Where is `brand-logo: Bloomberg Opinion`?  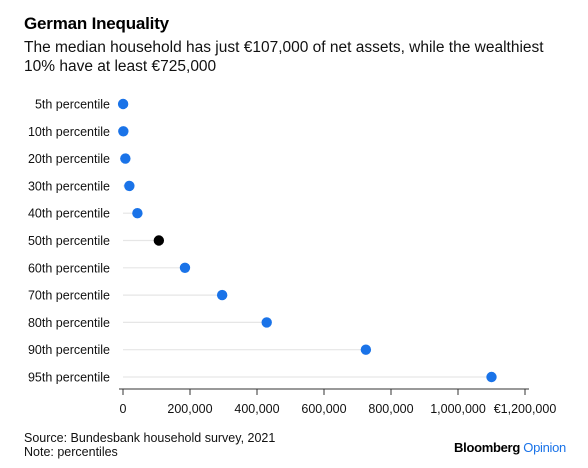
brand-logo: Bloomberg Opinion is located at coordinates (510, 447).